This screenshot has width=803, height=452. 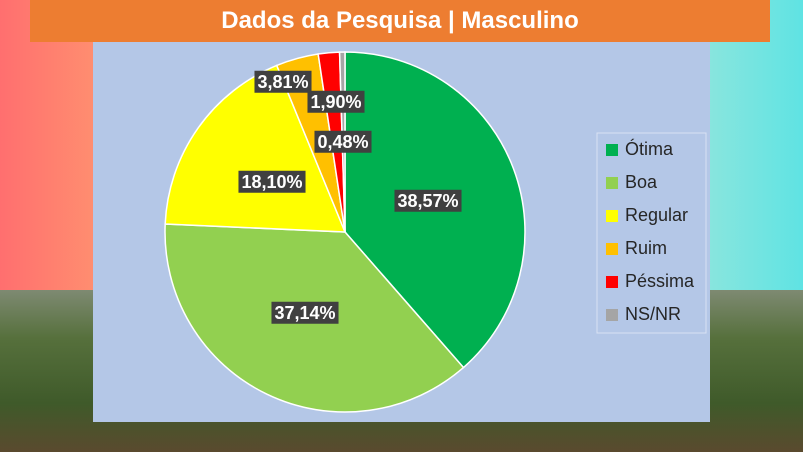 What do you see at coordinates (660, 281) in the screenshot?
I see `legend-label: Péssima` at bounding box center [660, 281].